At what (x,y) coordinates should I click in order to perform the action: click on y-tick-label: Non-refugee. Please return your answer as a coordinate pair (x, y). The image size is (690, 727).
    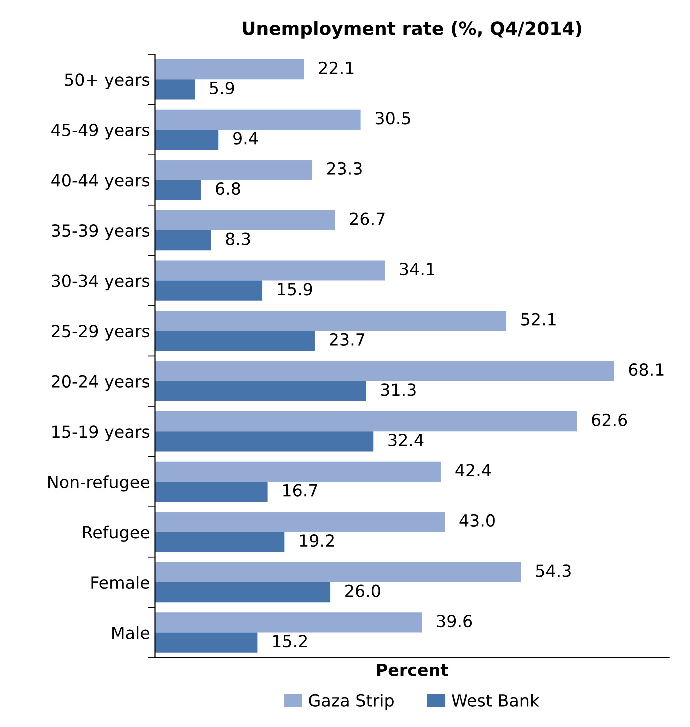
    Looking at the image, I should click on (99, 484).